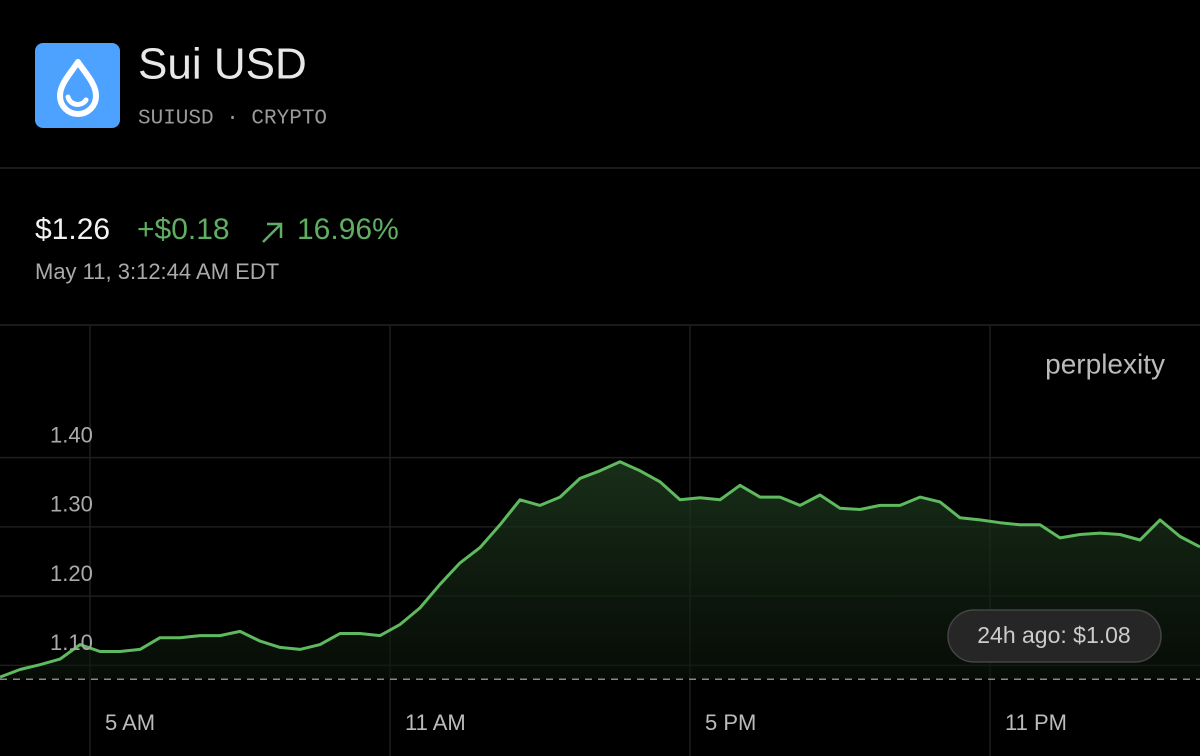 Image resolution: width=1200 pixels, height=756 pixels. Describe the element at coordinates (71, 573) in the screenshot. I see `y-tick-label: 1.20` at that location.